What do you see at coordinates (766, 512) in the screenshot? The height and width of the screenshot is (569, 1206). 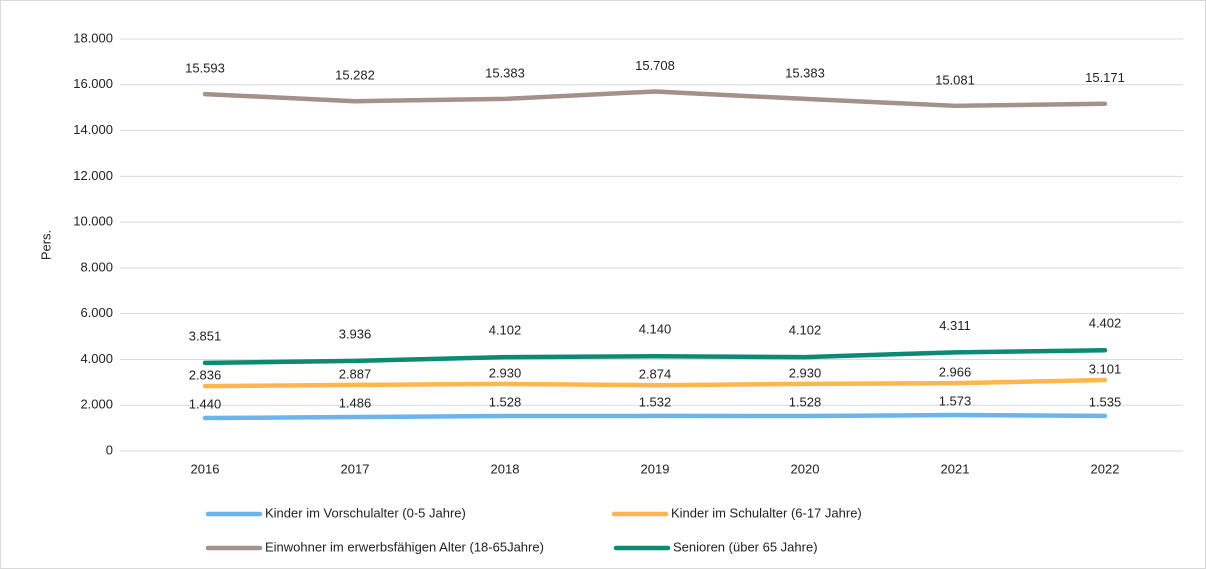 I see `legend-label: Kinder im Schulalter (6-17 Jahre)` at bounding box center [766, 512].